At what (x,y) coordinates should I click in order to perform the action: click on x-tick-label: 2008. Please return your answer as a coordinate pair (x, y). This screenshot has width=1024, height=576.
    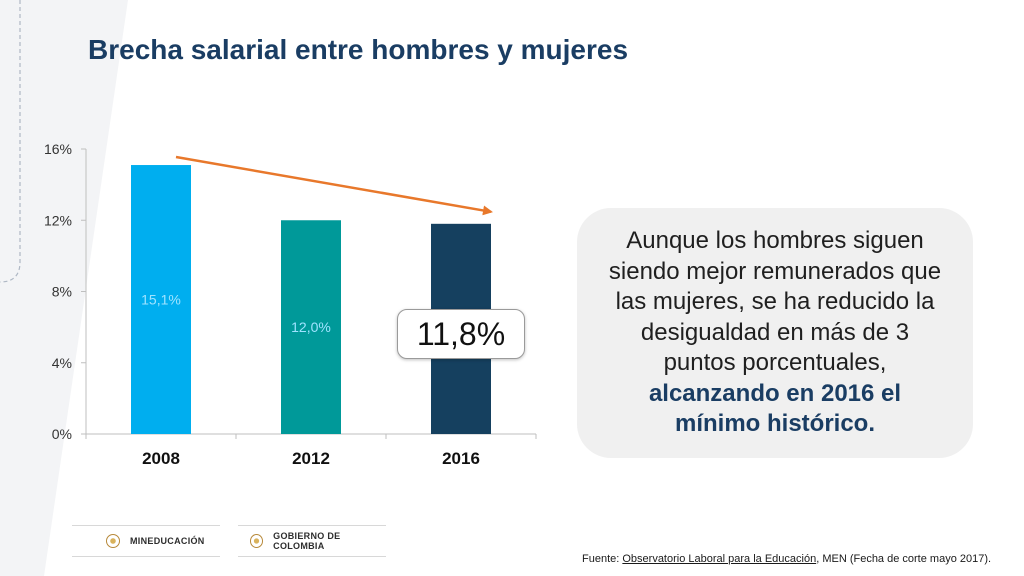
    Looking at the image, I should click on (161, 458).